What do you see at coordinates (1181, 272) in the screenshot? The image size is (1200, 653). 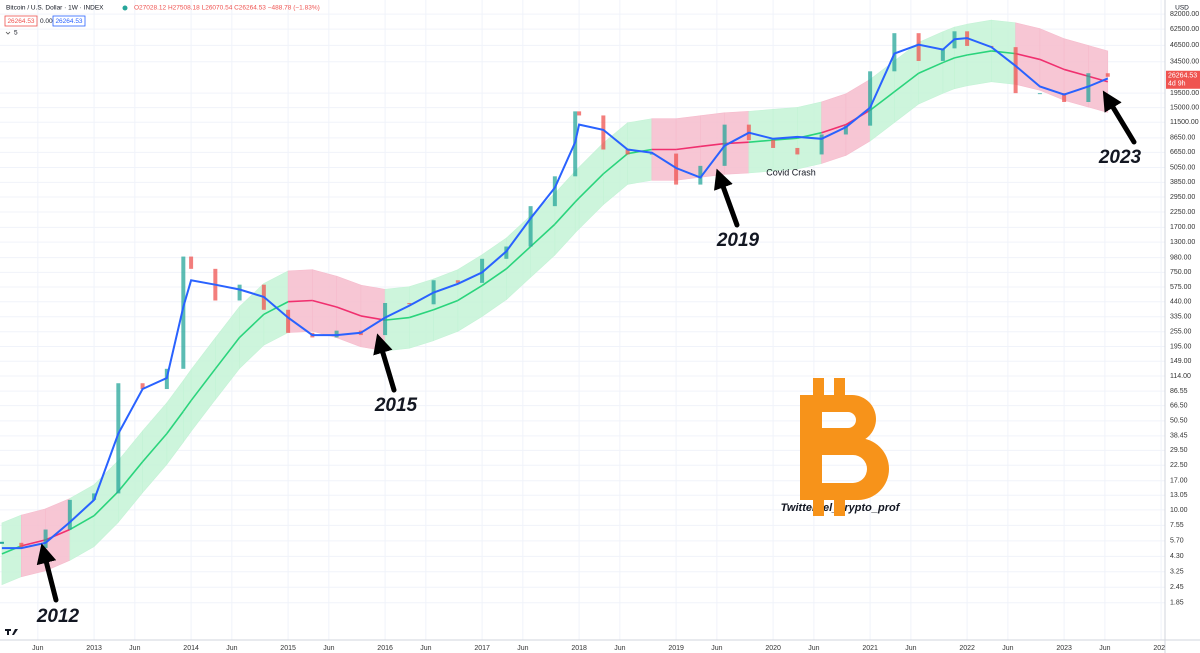 I see `y-tick-label: 750.00` at bounding box center [1181, 272].